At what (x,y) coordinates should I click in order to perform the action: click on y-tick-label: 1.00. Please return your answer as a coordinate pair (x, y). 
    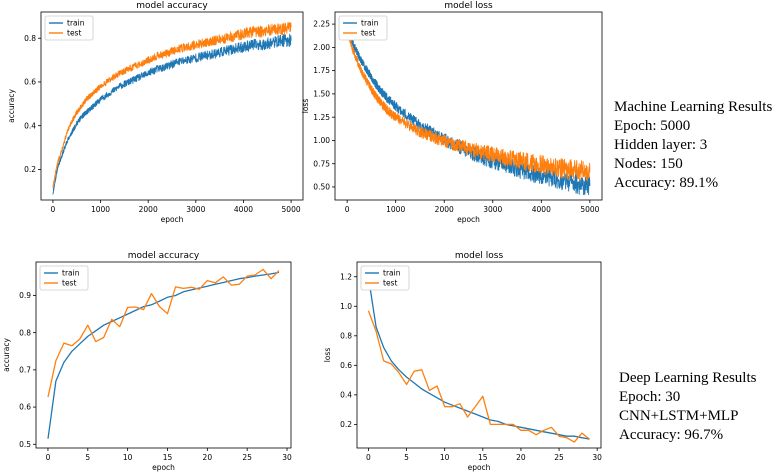
    Looking at the image, I should click on (321, 140).